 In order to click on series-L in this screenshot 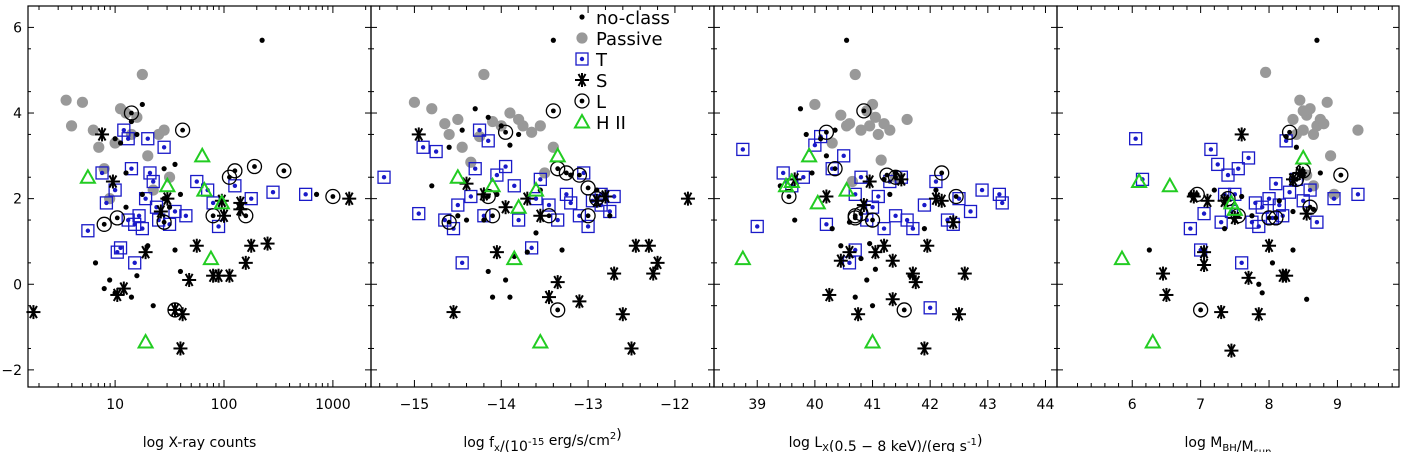, I will do `click(1269, 221)`.